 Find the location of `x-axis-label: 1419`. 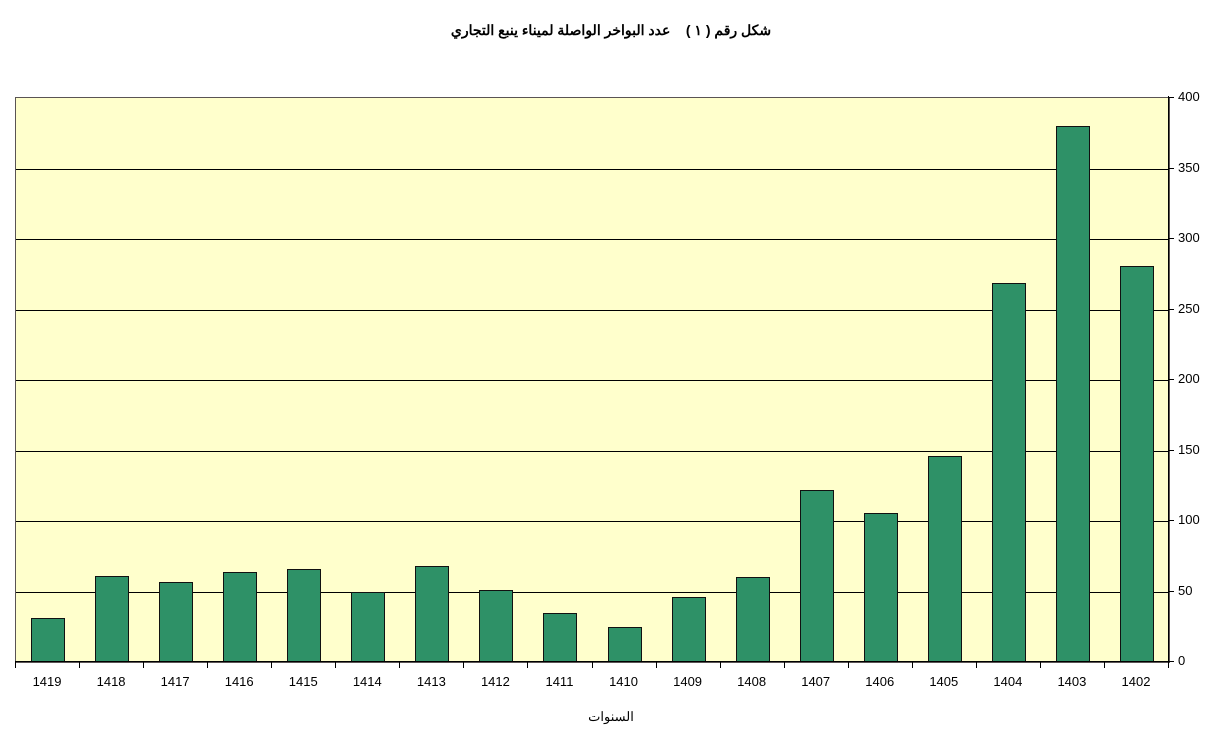

x-axis-label: 1419 is located at coordinates (47, 681).